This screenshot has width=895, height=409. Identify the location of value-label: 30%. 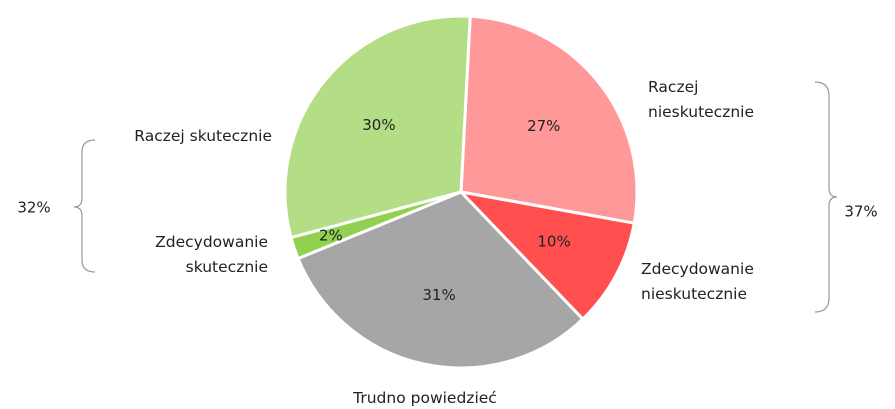
(378, 125).